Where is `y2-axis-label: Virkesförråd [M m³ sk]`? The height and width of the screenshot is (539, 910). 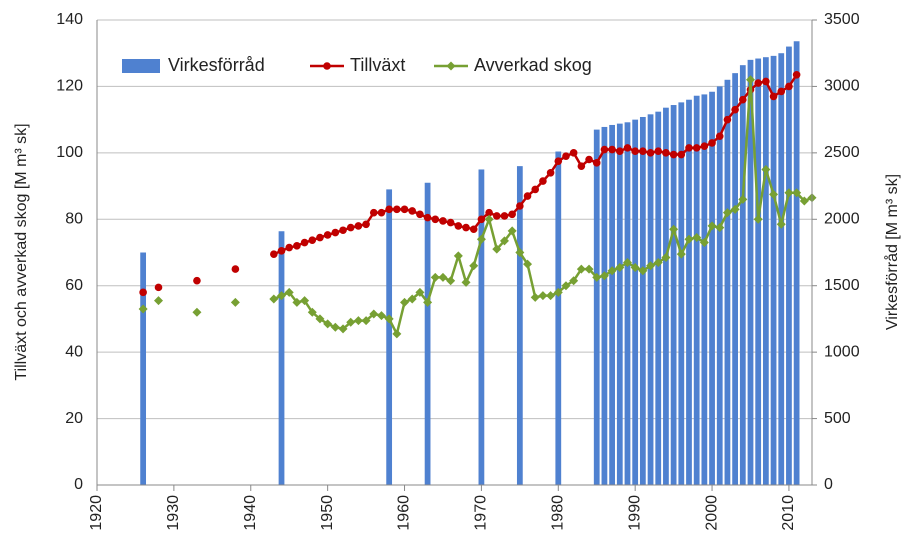 y2-axis-label: Virkesförråd [M m³ sk] is located at coordinates (892, 252).